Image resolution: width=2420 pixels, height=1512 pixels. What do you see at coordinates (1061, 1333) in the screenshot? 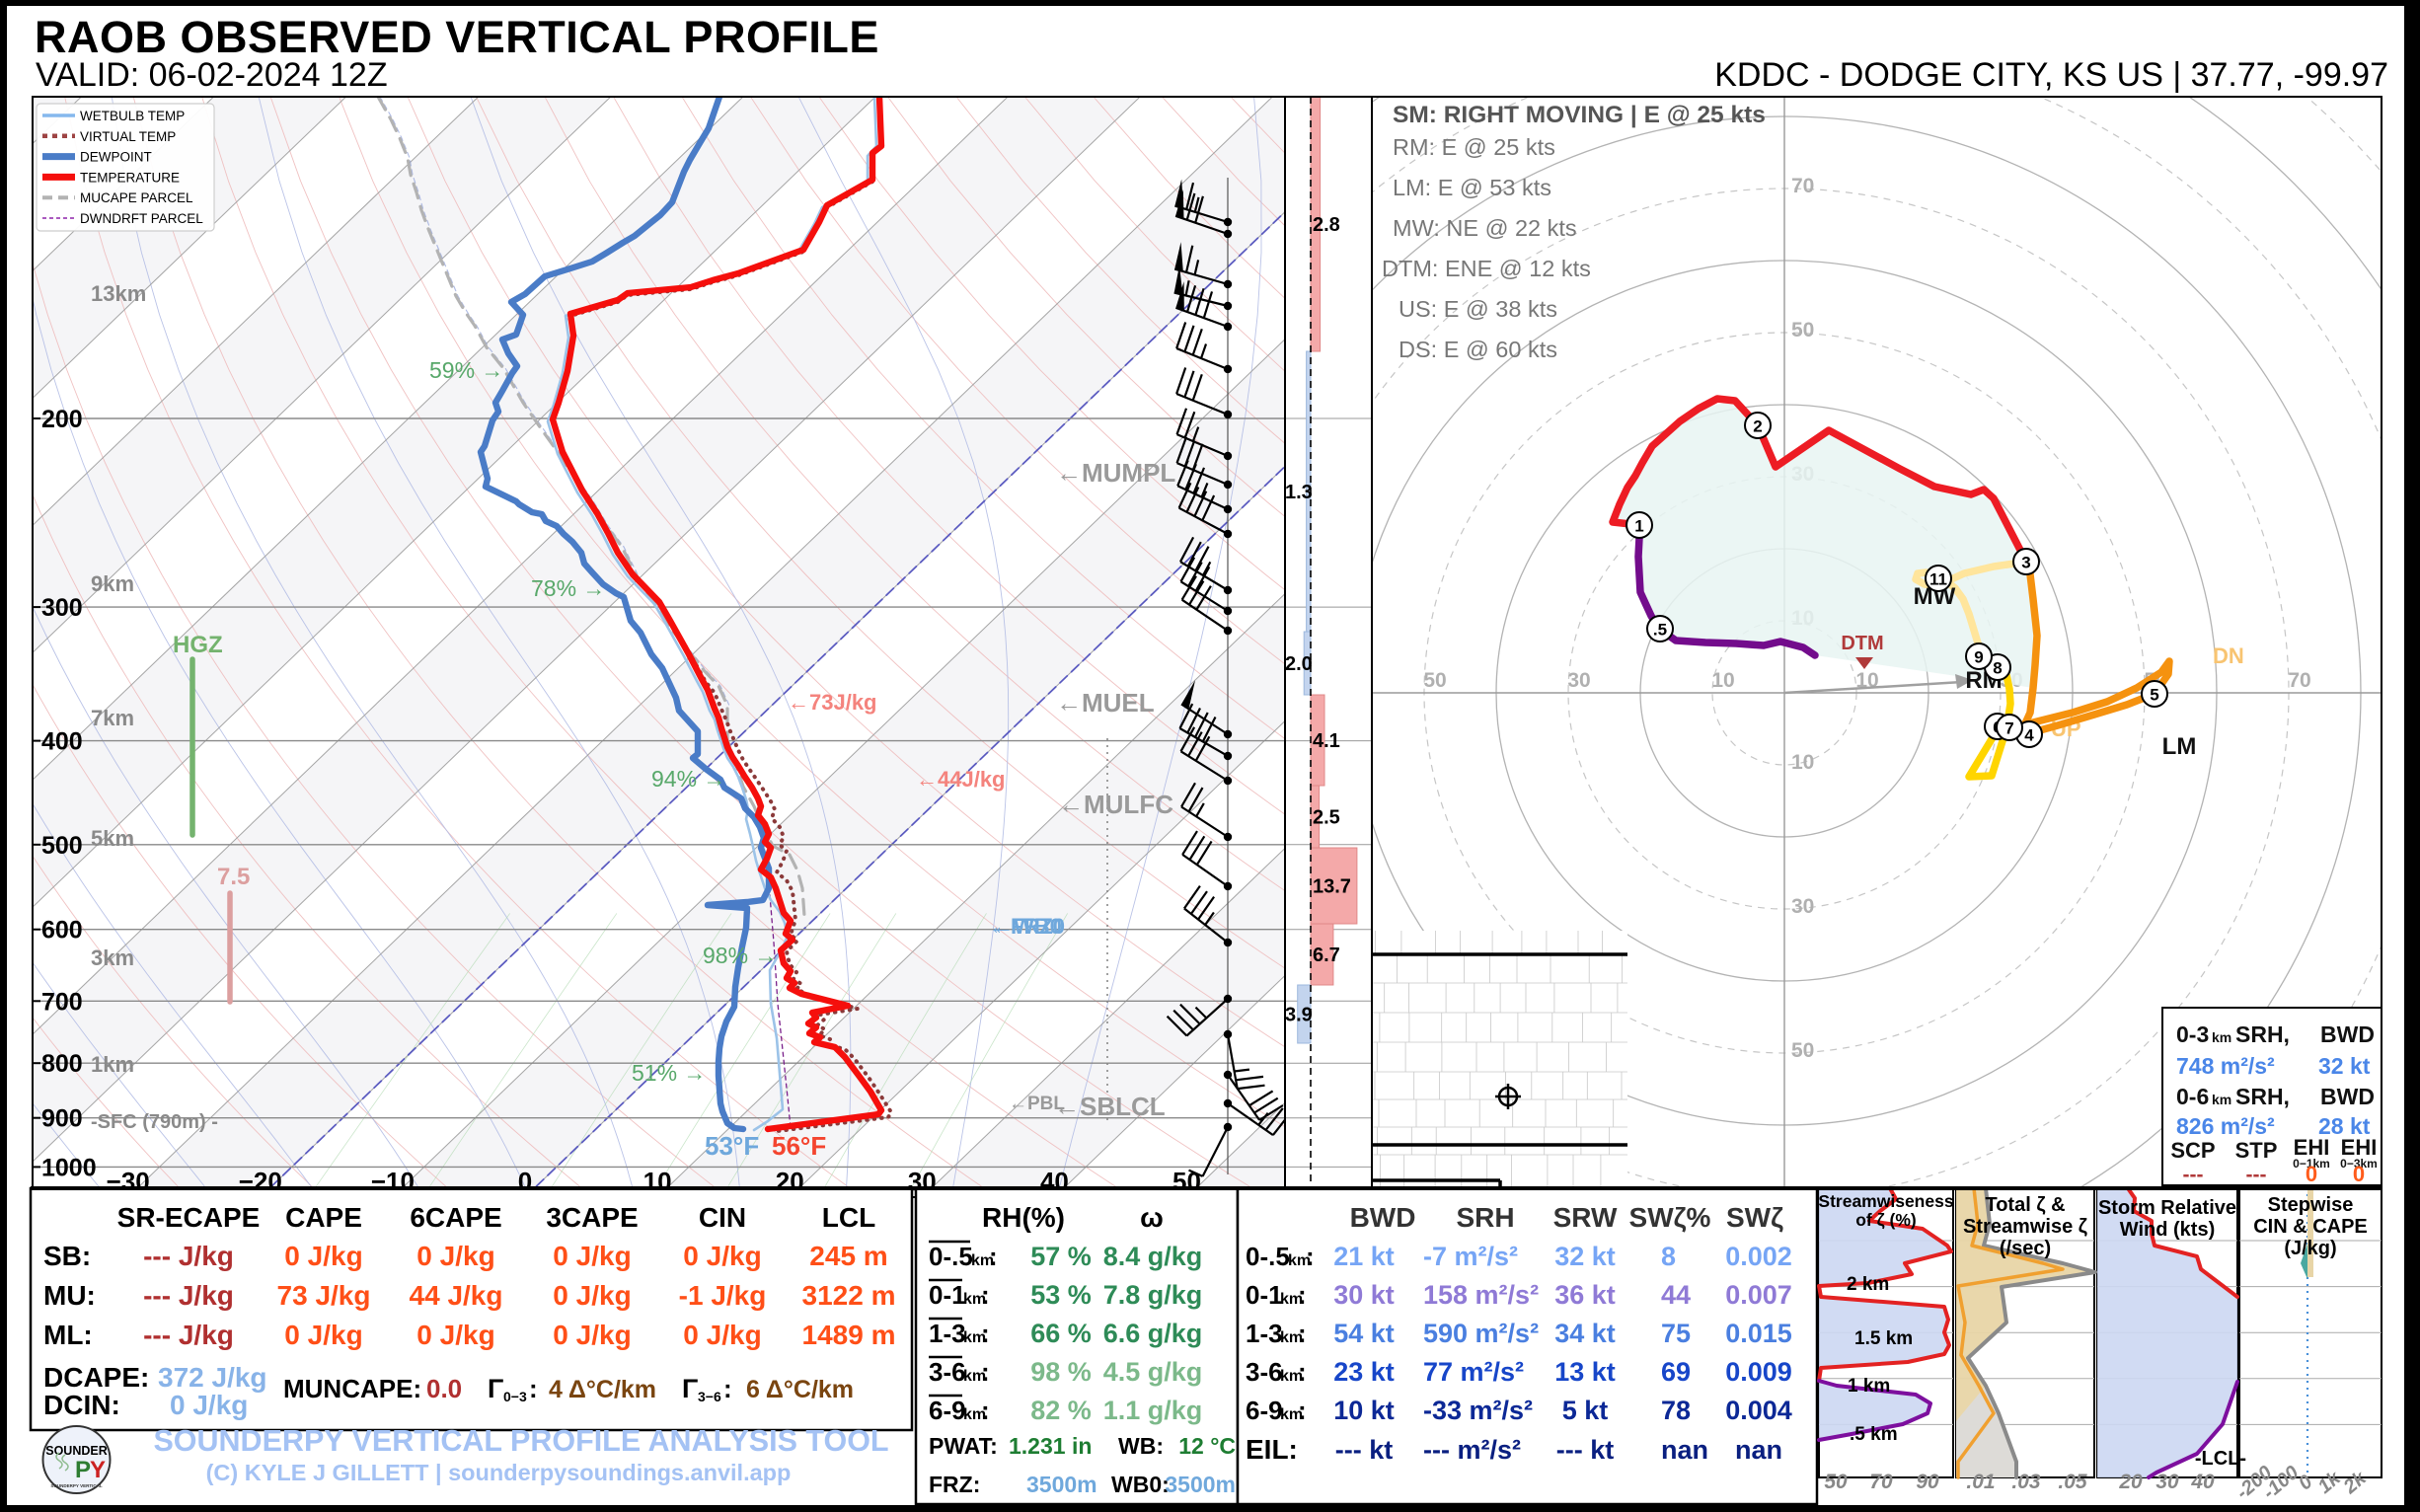
I see `svg-text: 66 %` at bounding box center [1061, 1333].